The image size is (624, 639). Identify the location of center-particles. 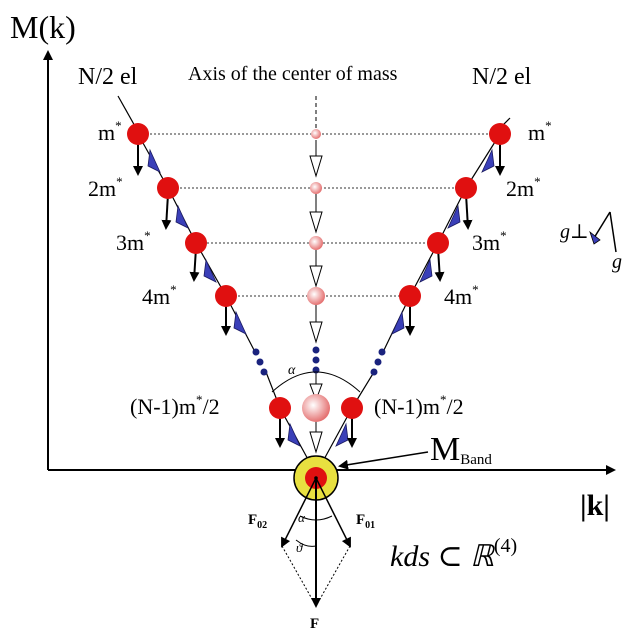
(316, 275).